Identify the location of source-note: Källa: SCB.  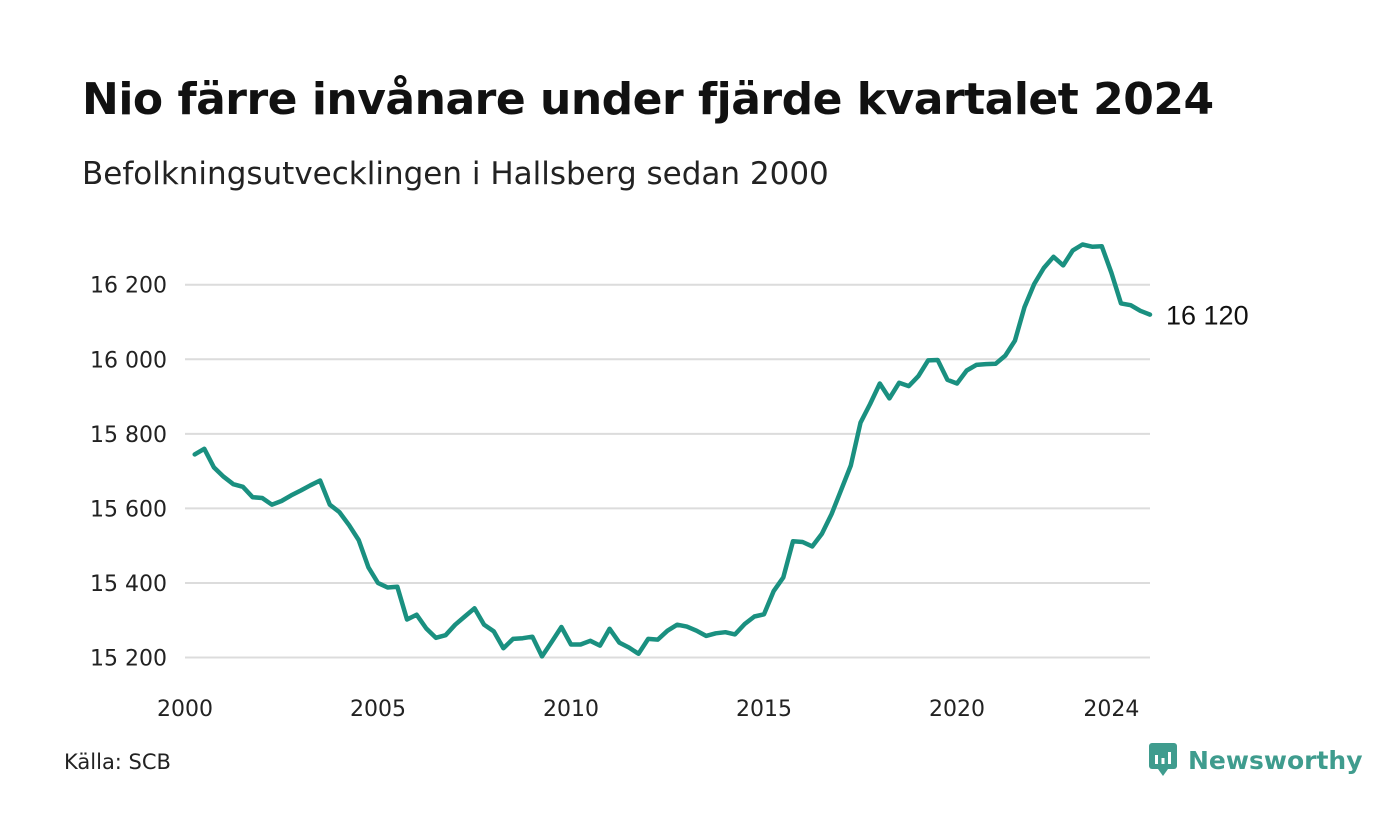
(117, 762).